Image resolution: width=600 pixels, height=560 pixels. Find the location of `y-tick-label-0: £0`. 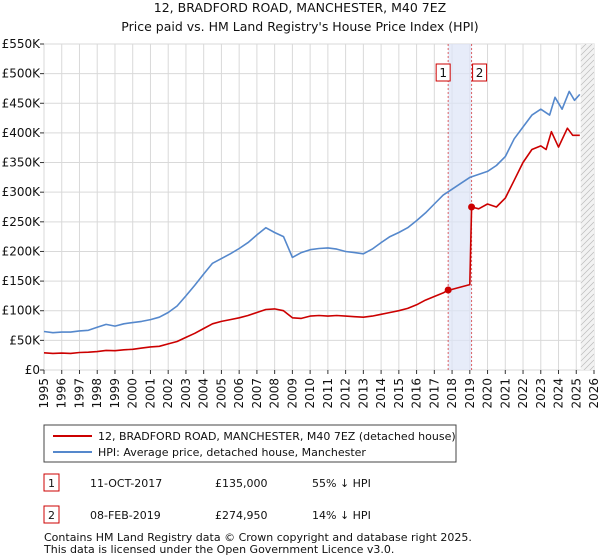

y-tick-label-0: £0 is located at coordinates (32, 370).